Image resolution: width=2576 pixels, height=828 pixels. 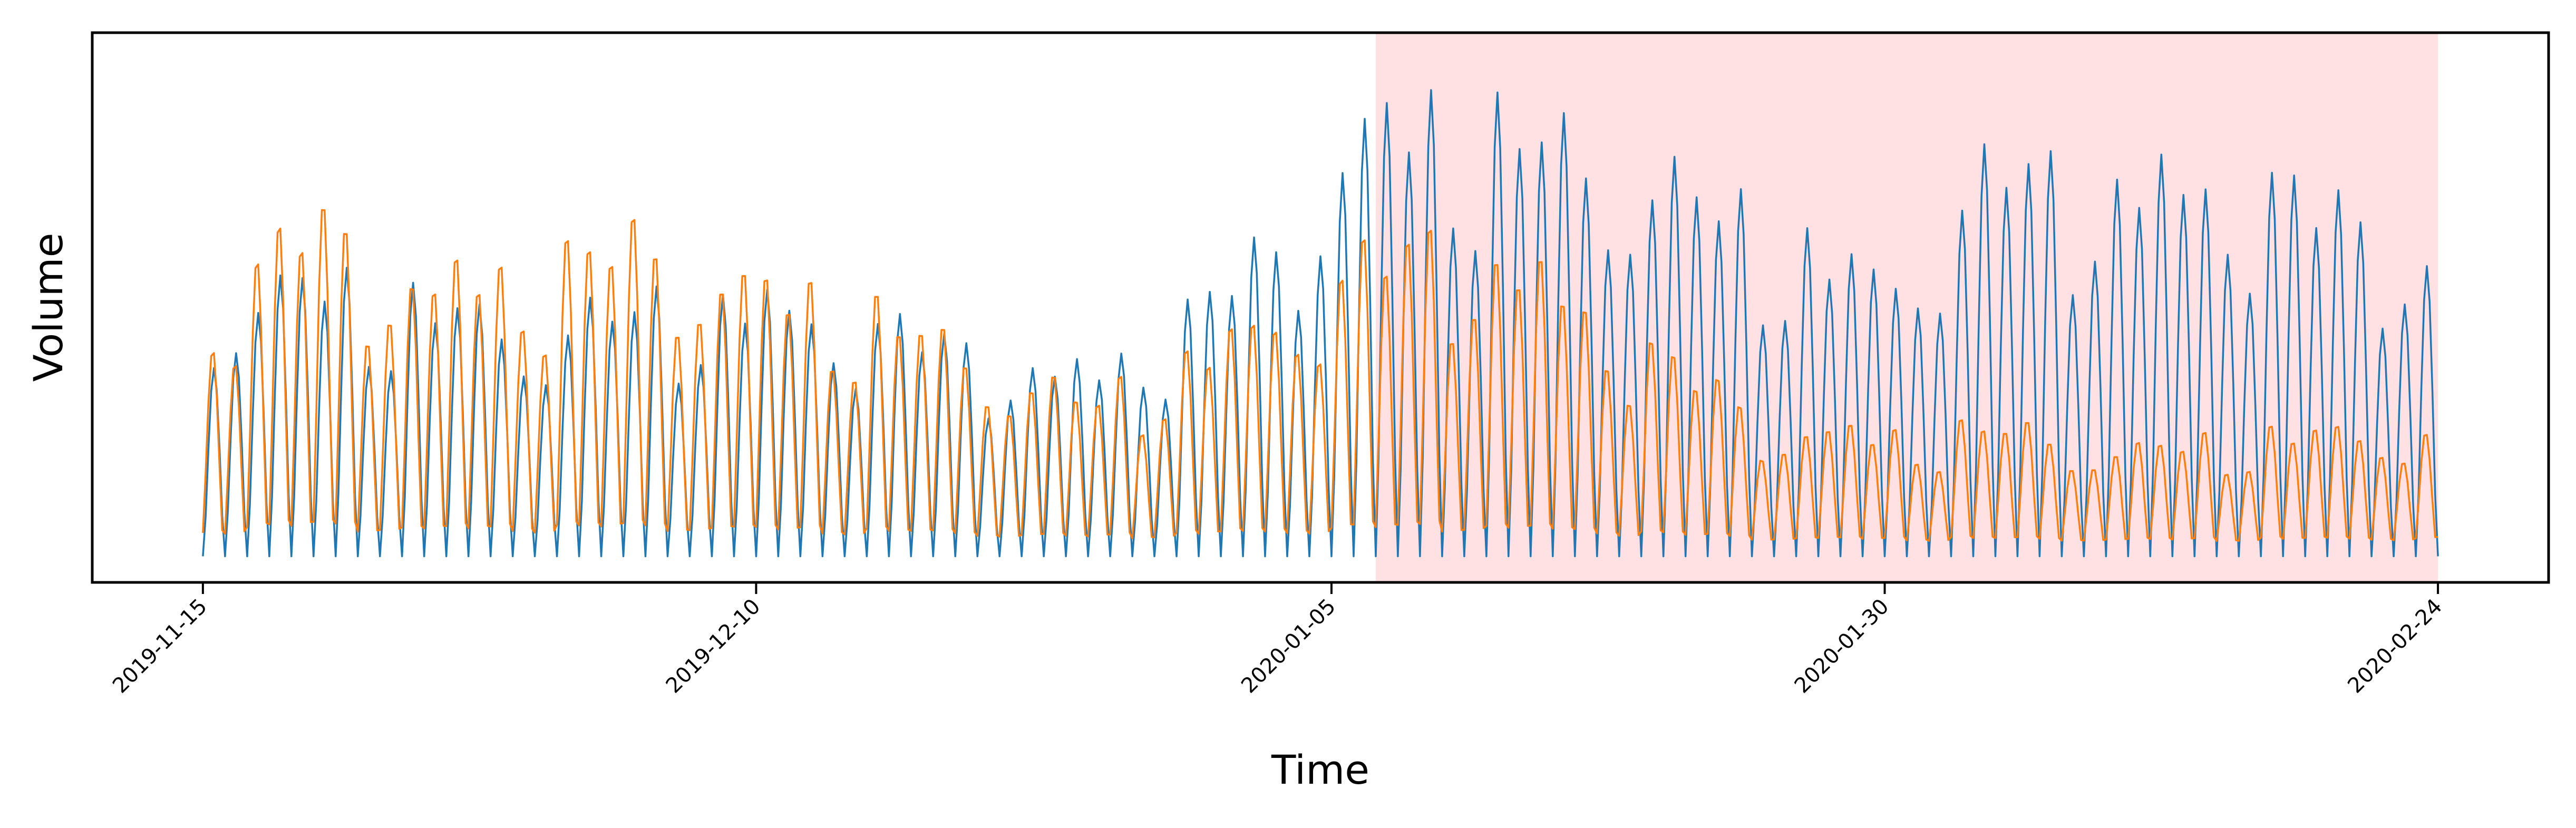 What do you see at coordinates (1320, 769) in the screenshot?
I see `x-axis-label: Time` at bounding box center [1320, 769].